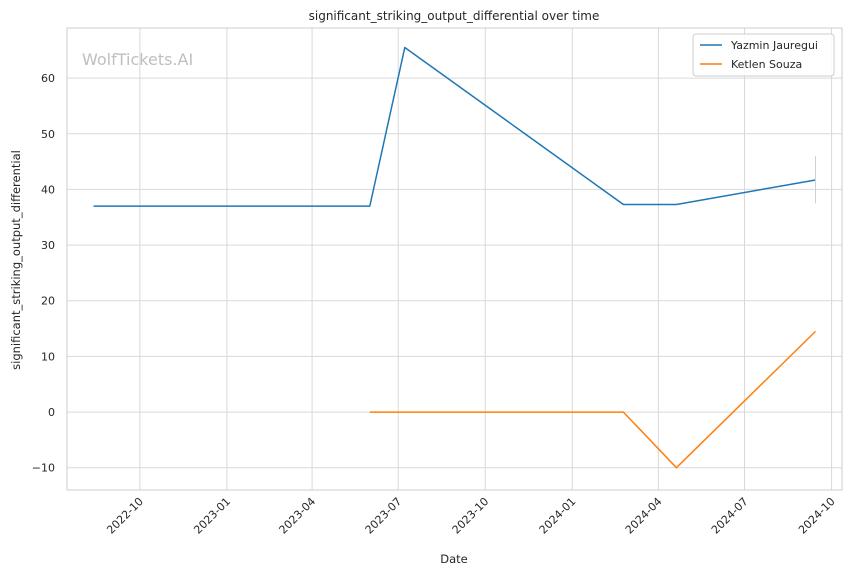 This screenshot has height=575, width=854. Describe the element at coordinates (48, 301) in the screenshot. I see `y-tick-label: 20` at that location.